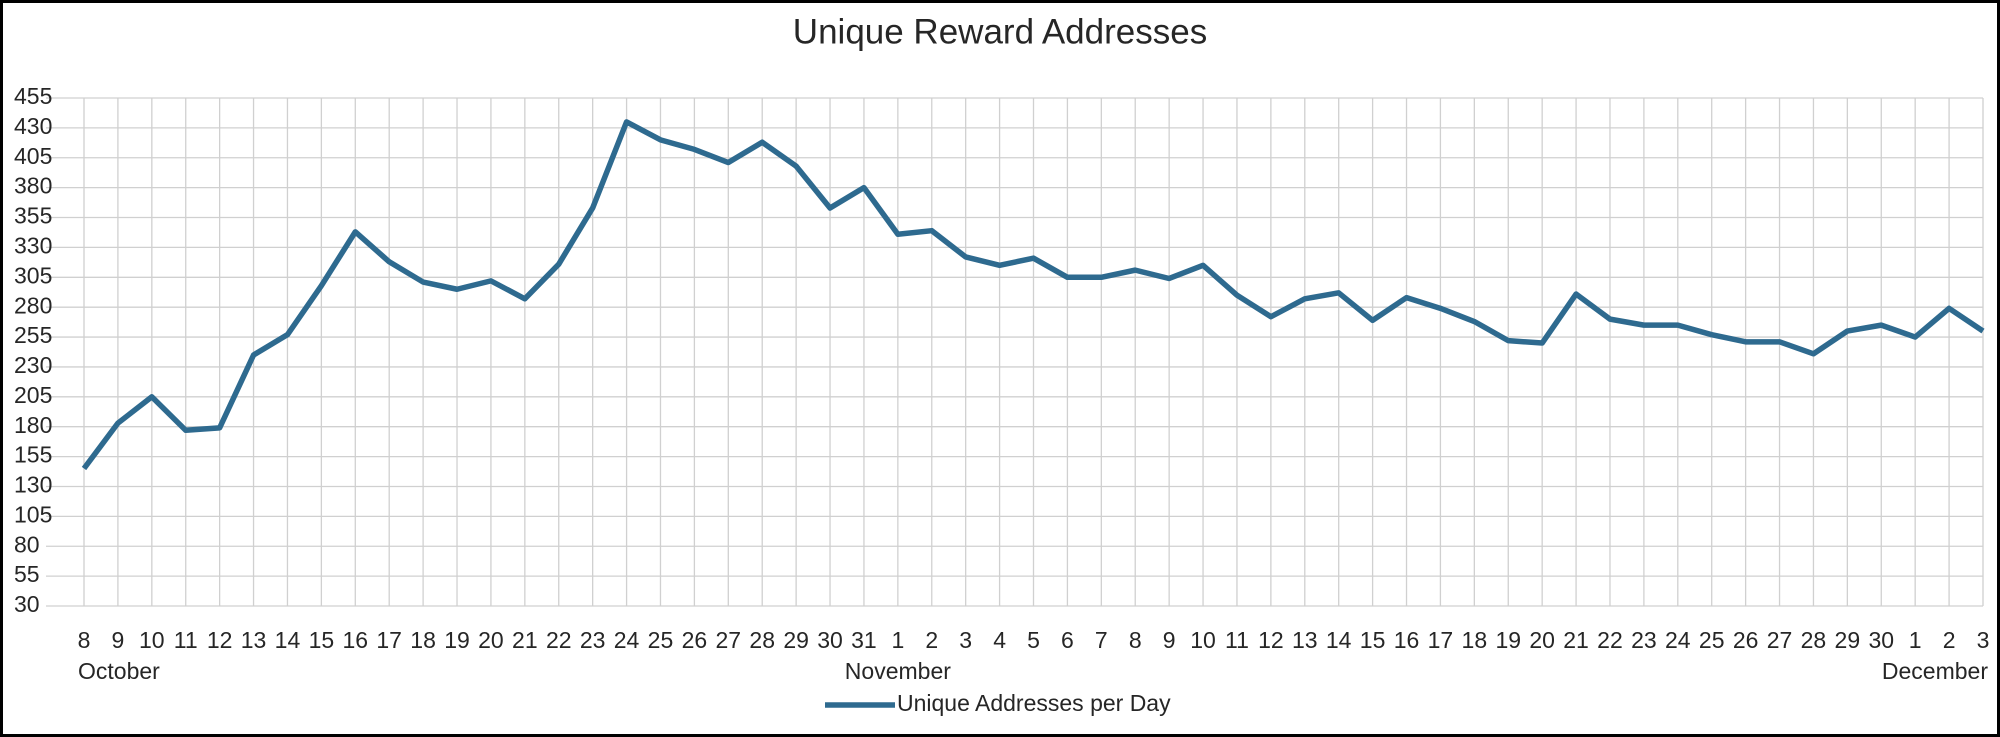 This screenshot has height=737, width=2000. Describe the element at coordinates (119, 671) in the screenshot. I see `month-label: October` at that location.